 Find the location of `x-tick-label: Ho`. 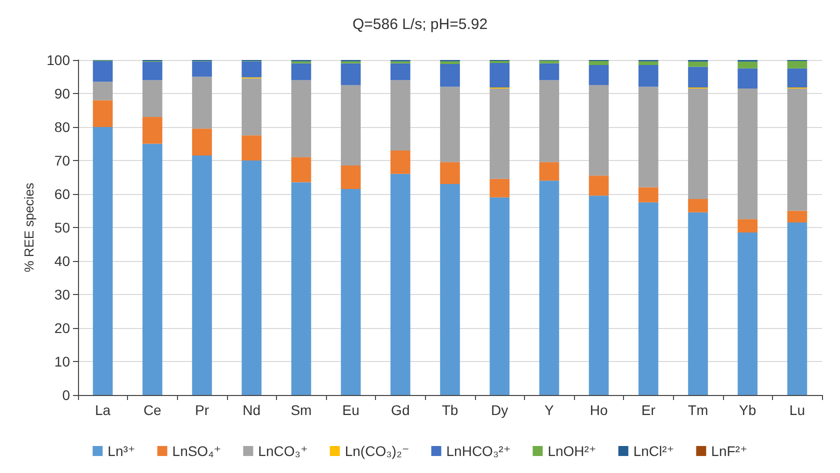

x-tick-label: Ho is located at coordinates (599, 410).